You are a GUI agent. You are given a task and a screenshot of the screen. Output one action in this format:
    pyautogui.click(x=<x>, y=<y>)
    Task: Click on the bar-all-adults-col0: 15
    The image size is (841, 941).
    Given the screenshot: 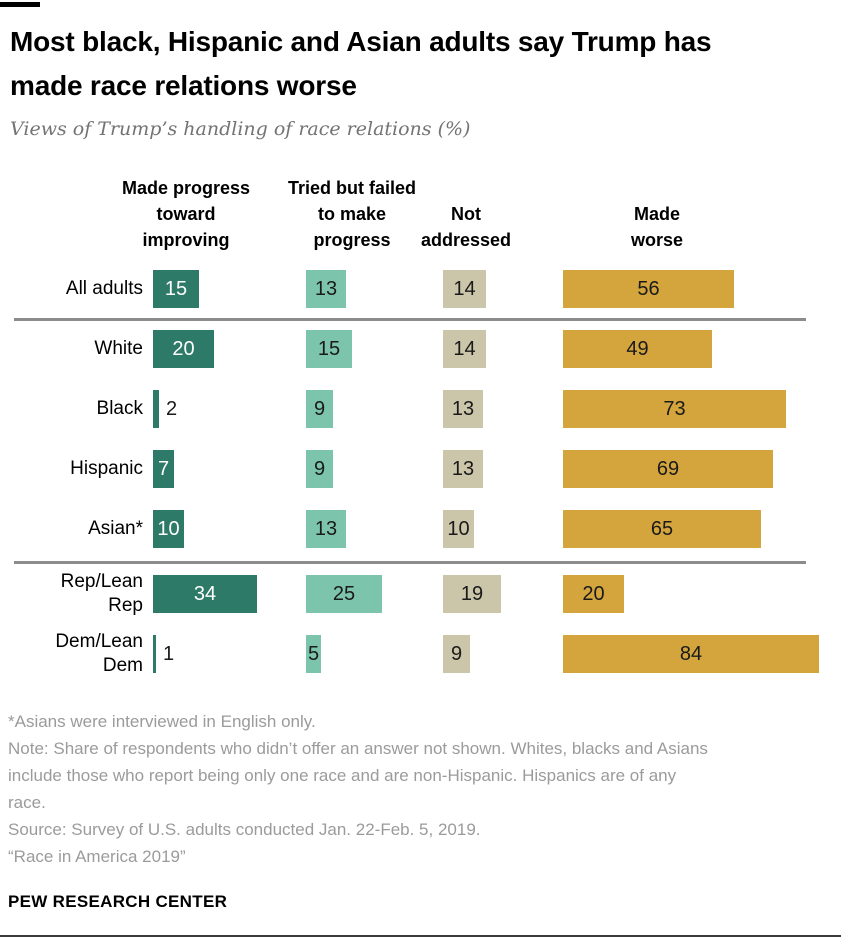 What is the action you would take?
    pyautogui.click(x=176, y=289)
    